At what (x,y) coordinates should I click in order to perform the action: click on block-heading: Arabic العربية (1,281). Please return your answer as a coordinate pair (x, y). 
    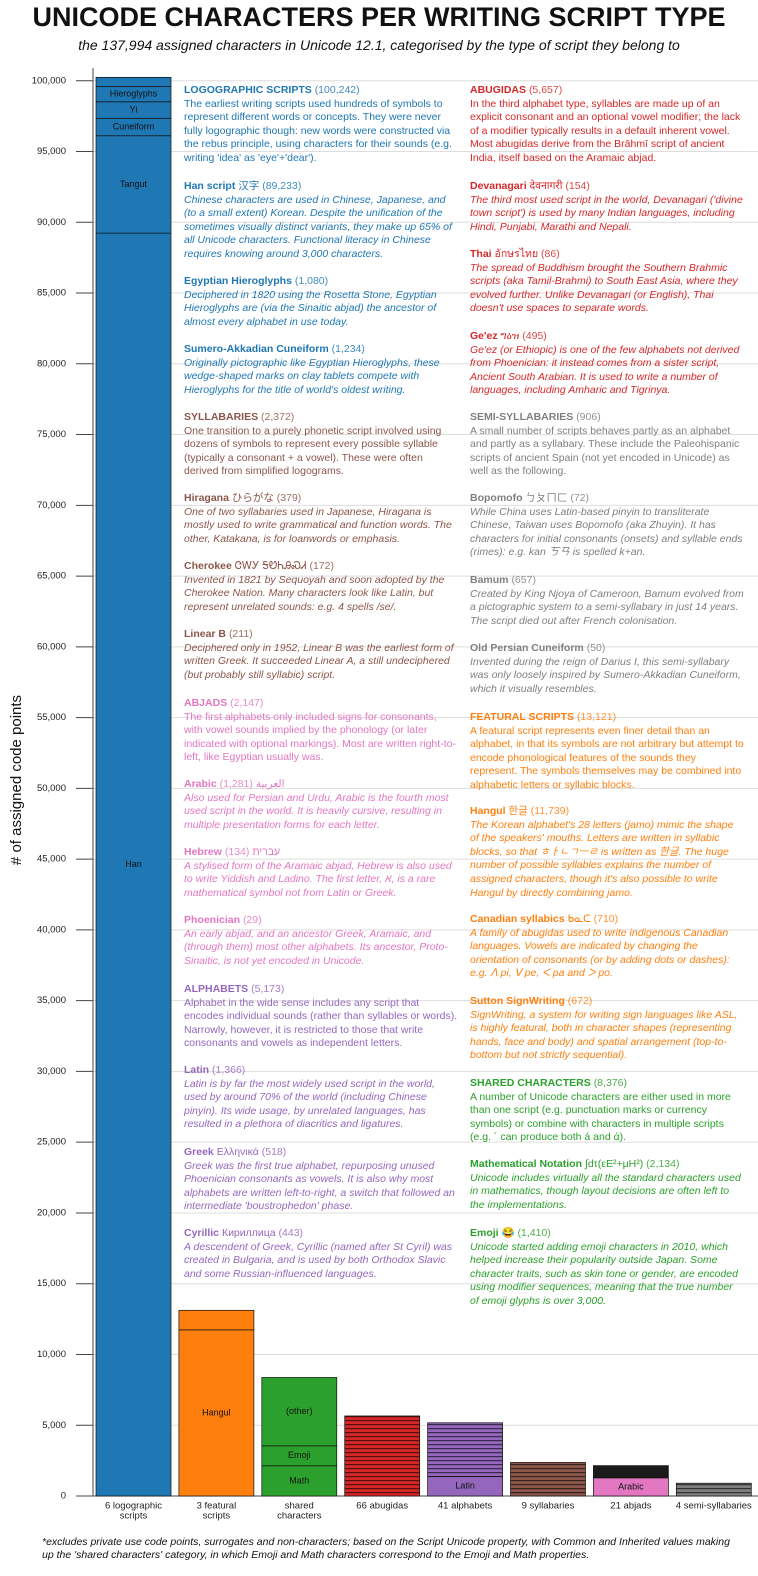
    Looking at the image, I should click on (321, 785).